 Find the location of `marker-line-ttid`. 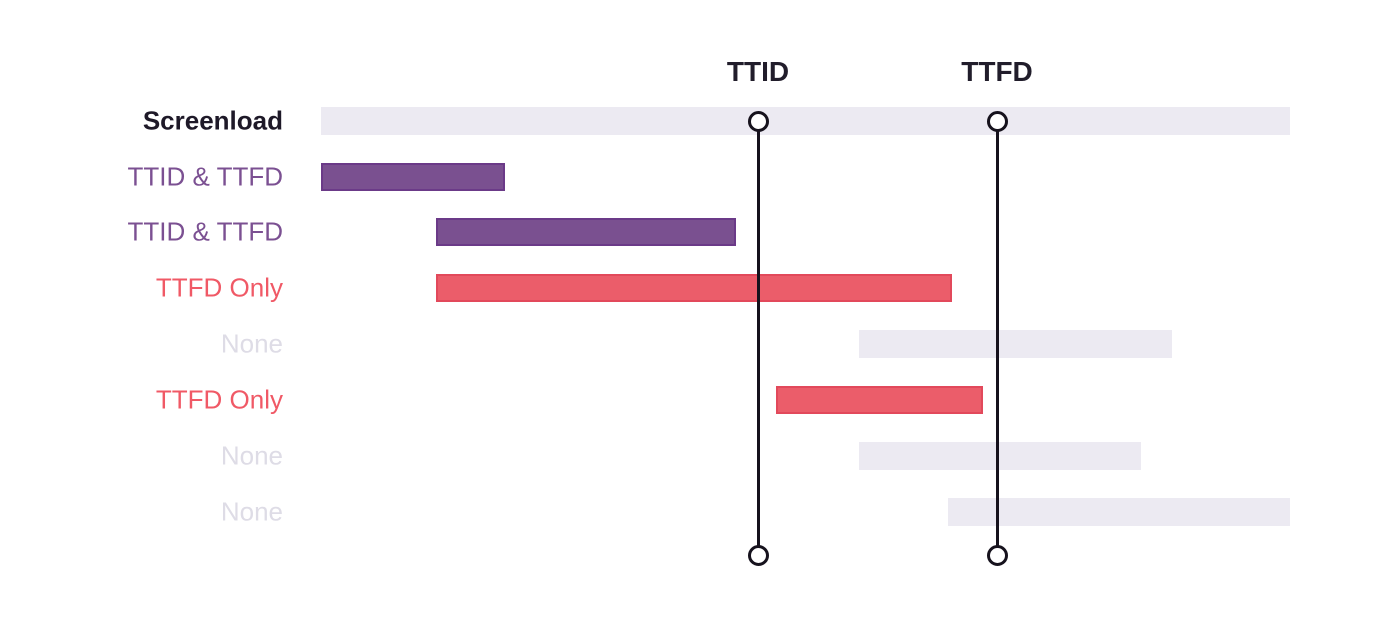

marker-line-ttid is located at coordinates (758, 338).